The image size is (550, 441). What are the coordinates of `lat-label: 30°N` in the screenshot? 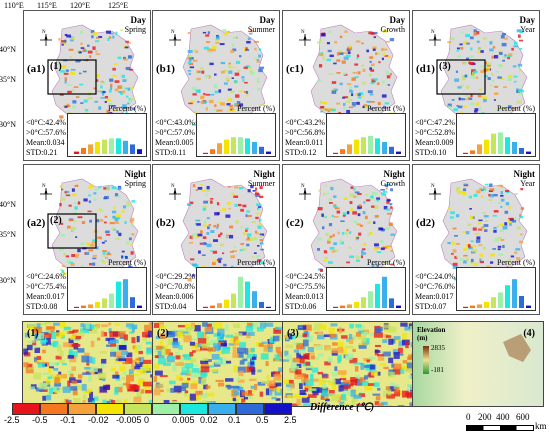 It's located at (8, 280).